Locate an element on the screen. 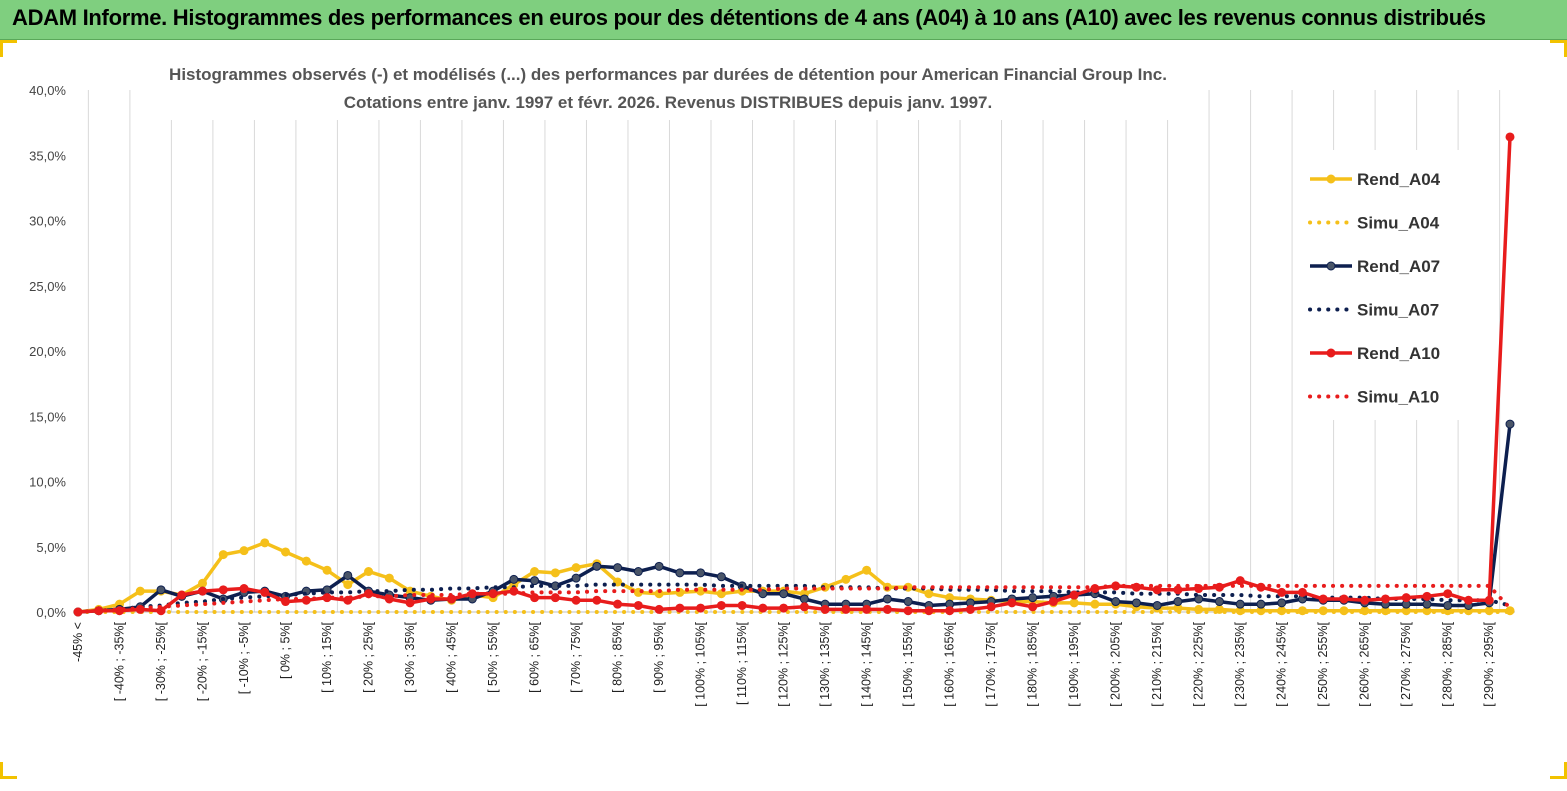  series-line is located at coordinates (794, 598).